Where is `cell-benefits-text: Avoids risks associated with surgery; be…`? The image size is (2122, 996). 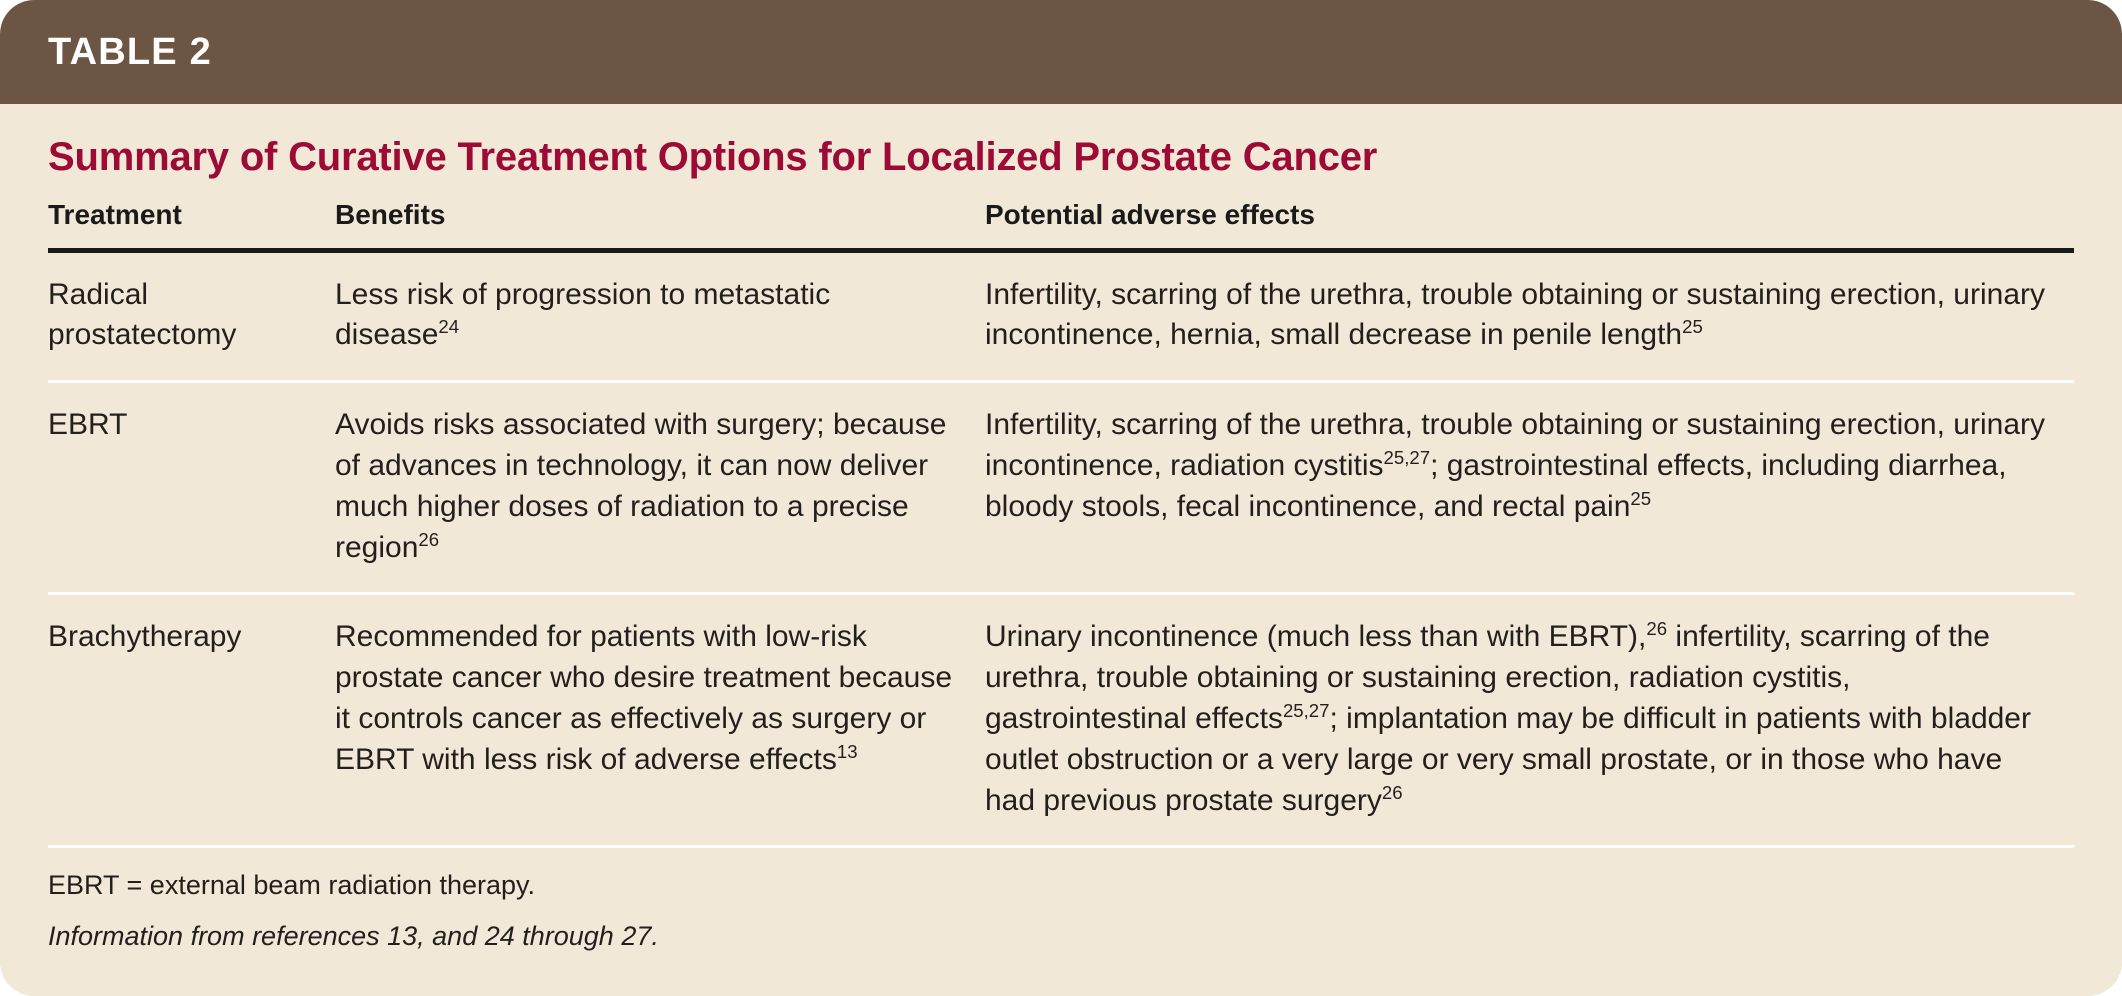
cell-benefits-text: Avoids risks associated with surgery; be… is located at coordinates (641, 486).